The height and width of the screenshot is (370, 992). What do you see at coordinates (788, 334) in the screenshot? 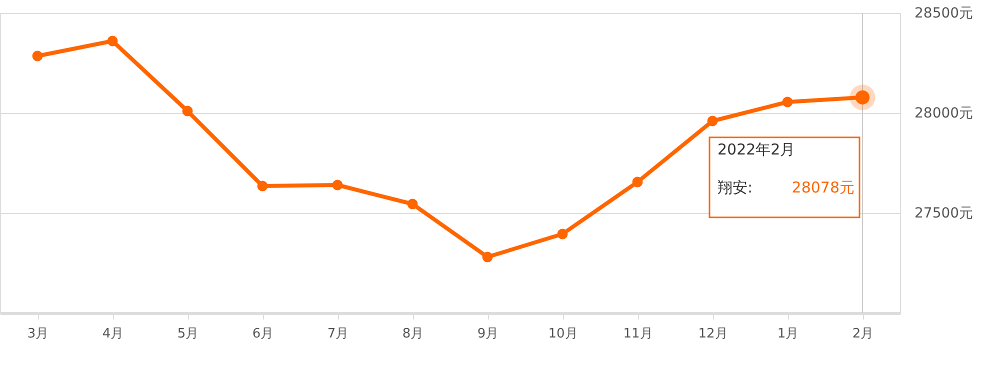
I see `x-tick-label: 1月` at bounding box center [788, 334].